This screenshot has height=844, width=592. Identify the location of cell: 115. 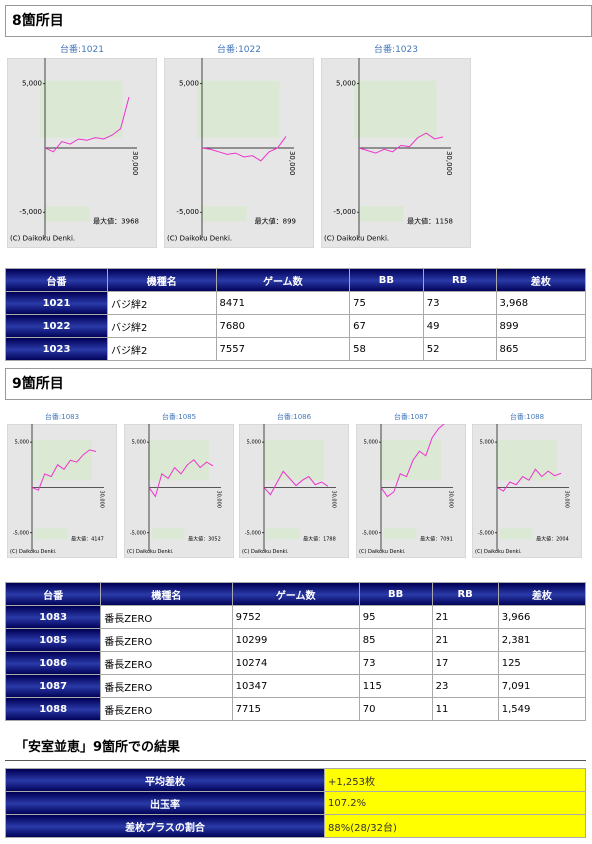
(395, 686).